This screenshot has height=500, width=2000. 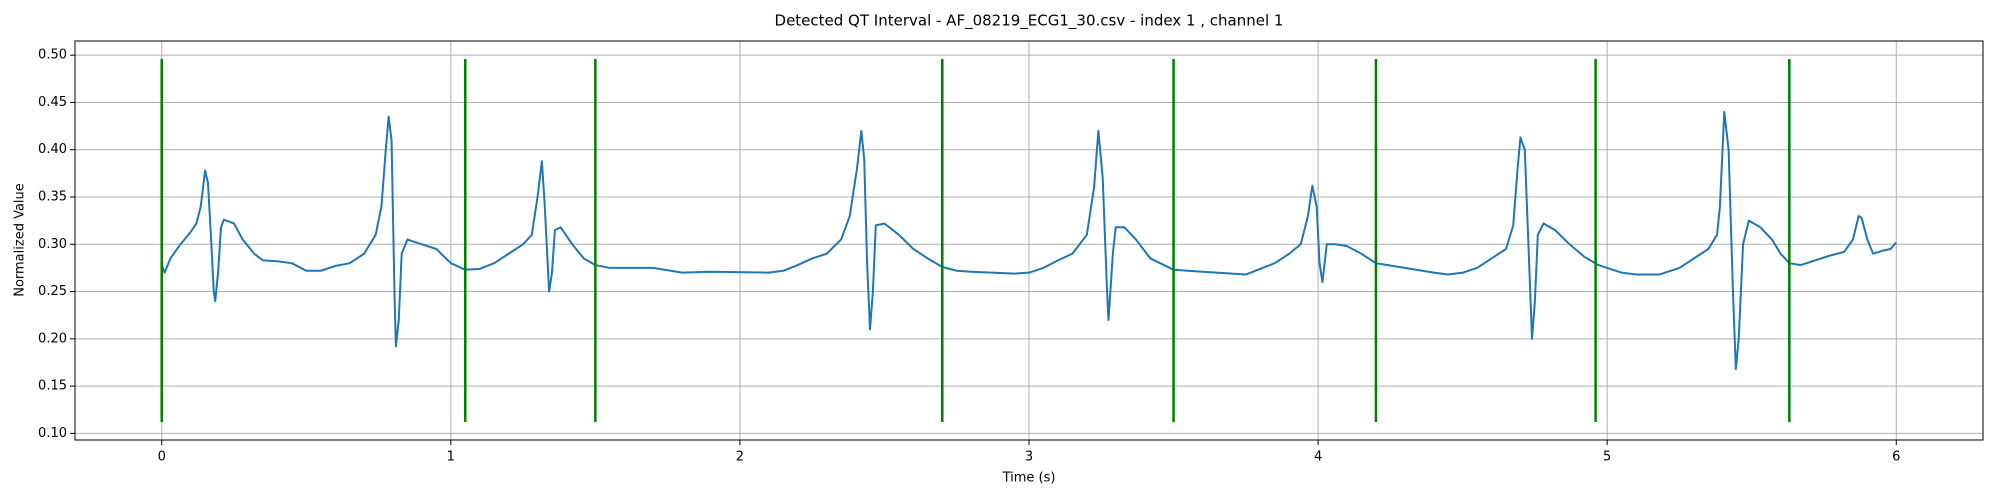 I want to click on x-tick-label: 2, so click(x=740, y=457).